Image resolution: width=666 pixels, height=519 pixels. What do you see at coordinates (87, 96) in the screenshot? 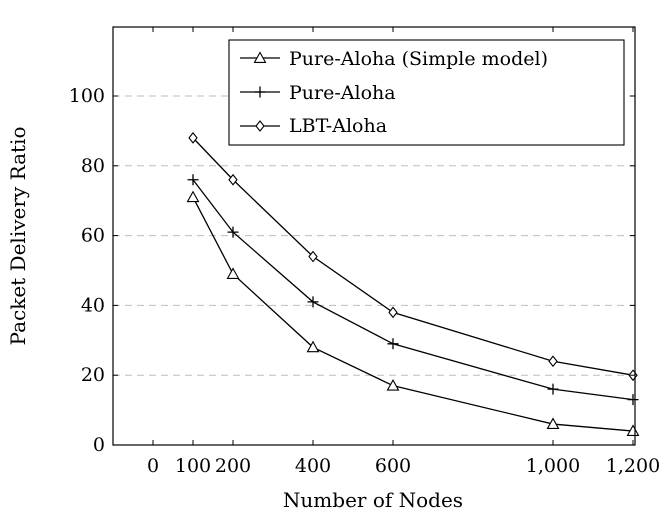
I see `y-tick-label: 100` at bounding box center [87, 96].